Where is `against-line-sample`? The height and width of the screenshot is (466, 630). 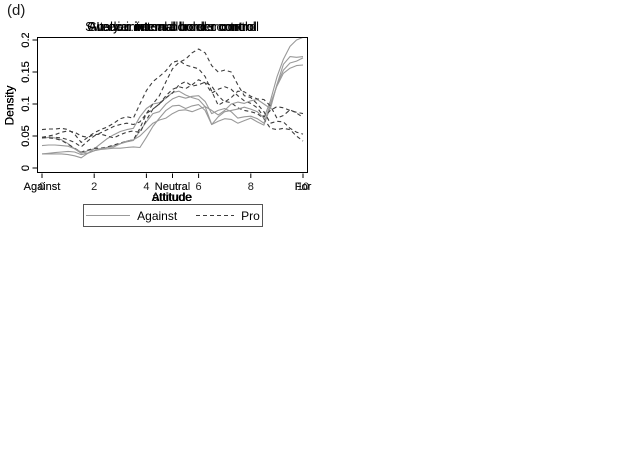 against-line-sample is located at coordinates (108, 215).